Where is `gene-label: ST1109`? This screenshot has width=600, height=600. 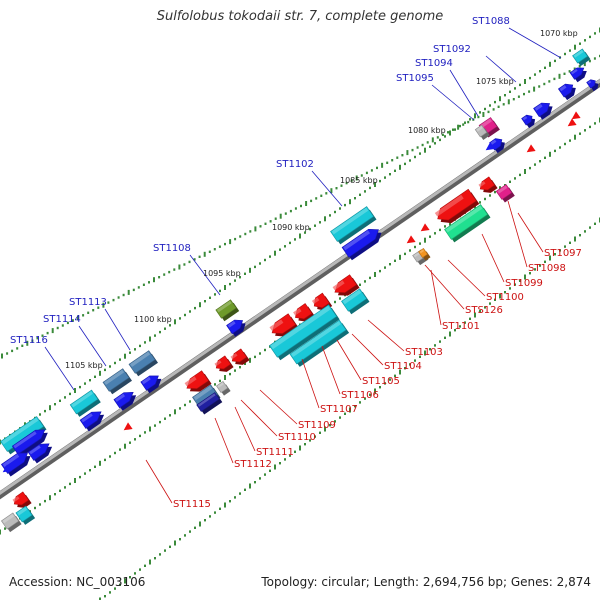
gene-label: ST1109 is located at coordinates (317, 425).